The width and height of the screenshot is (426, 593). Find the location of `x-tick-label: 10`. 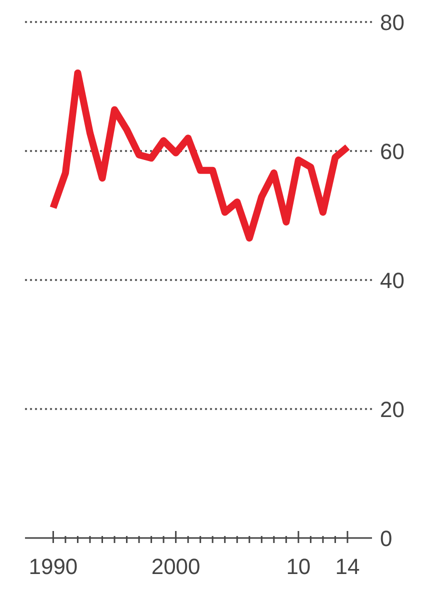

x-tick-label: 10 is located at coordinates (298, 566).